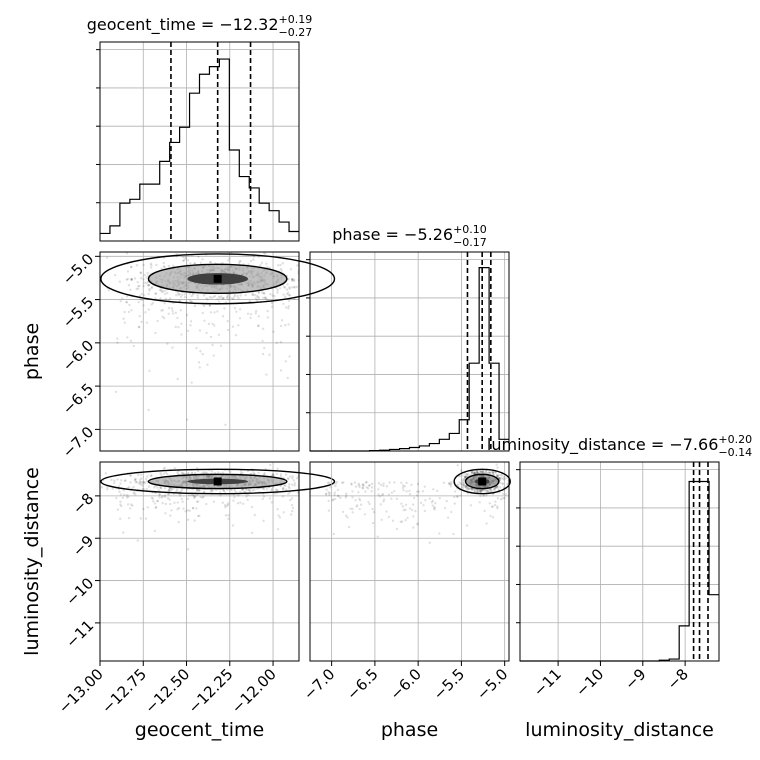  I want to click on contour-inner, so click(482, 481).